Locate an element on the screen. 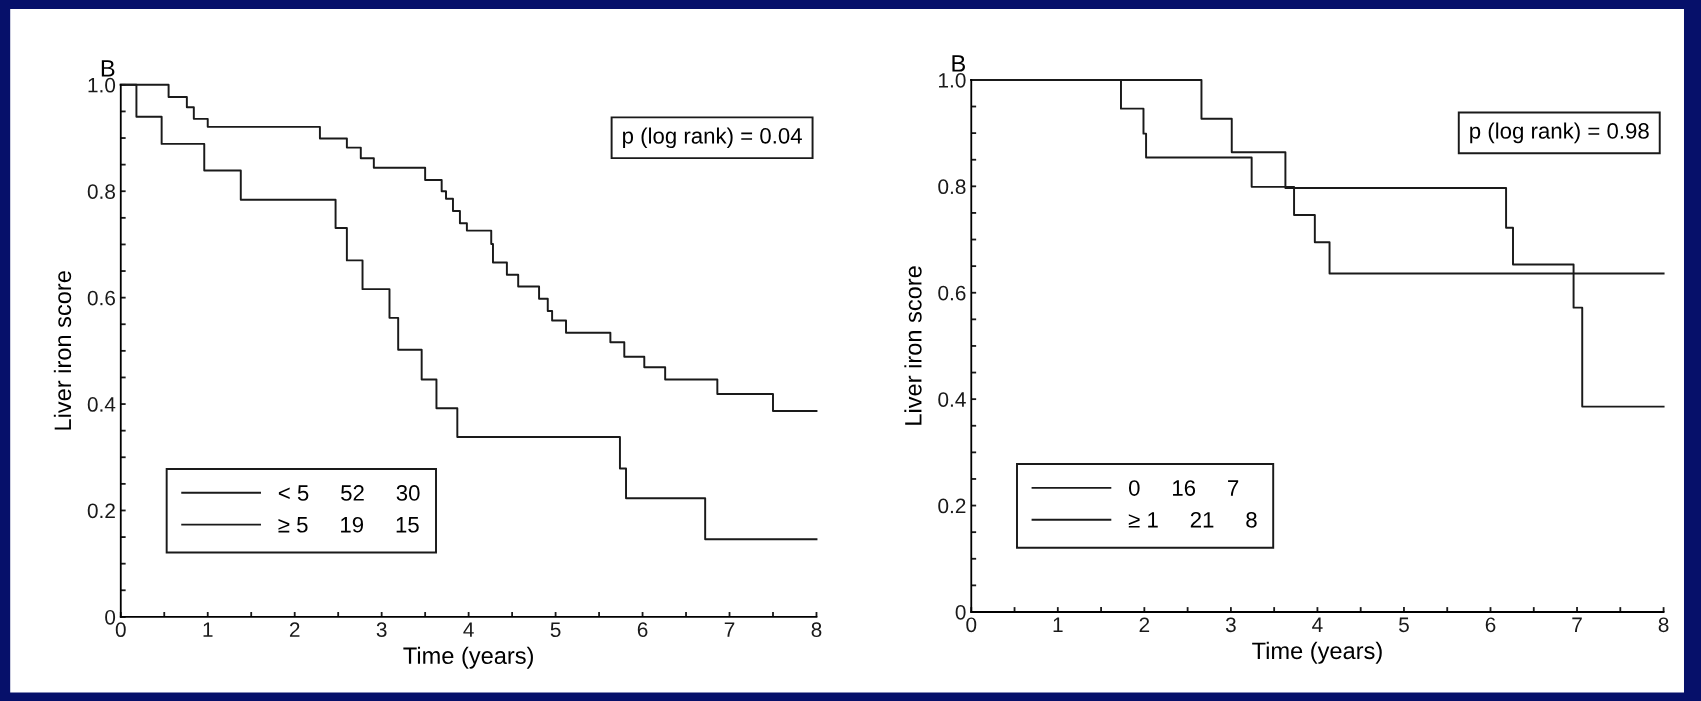 This screenshot has width=1701, height=701. legend-label: < 5 52 30 is located at coordinates (349, 493).